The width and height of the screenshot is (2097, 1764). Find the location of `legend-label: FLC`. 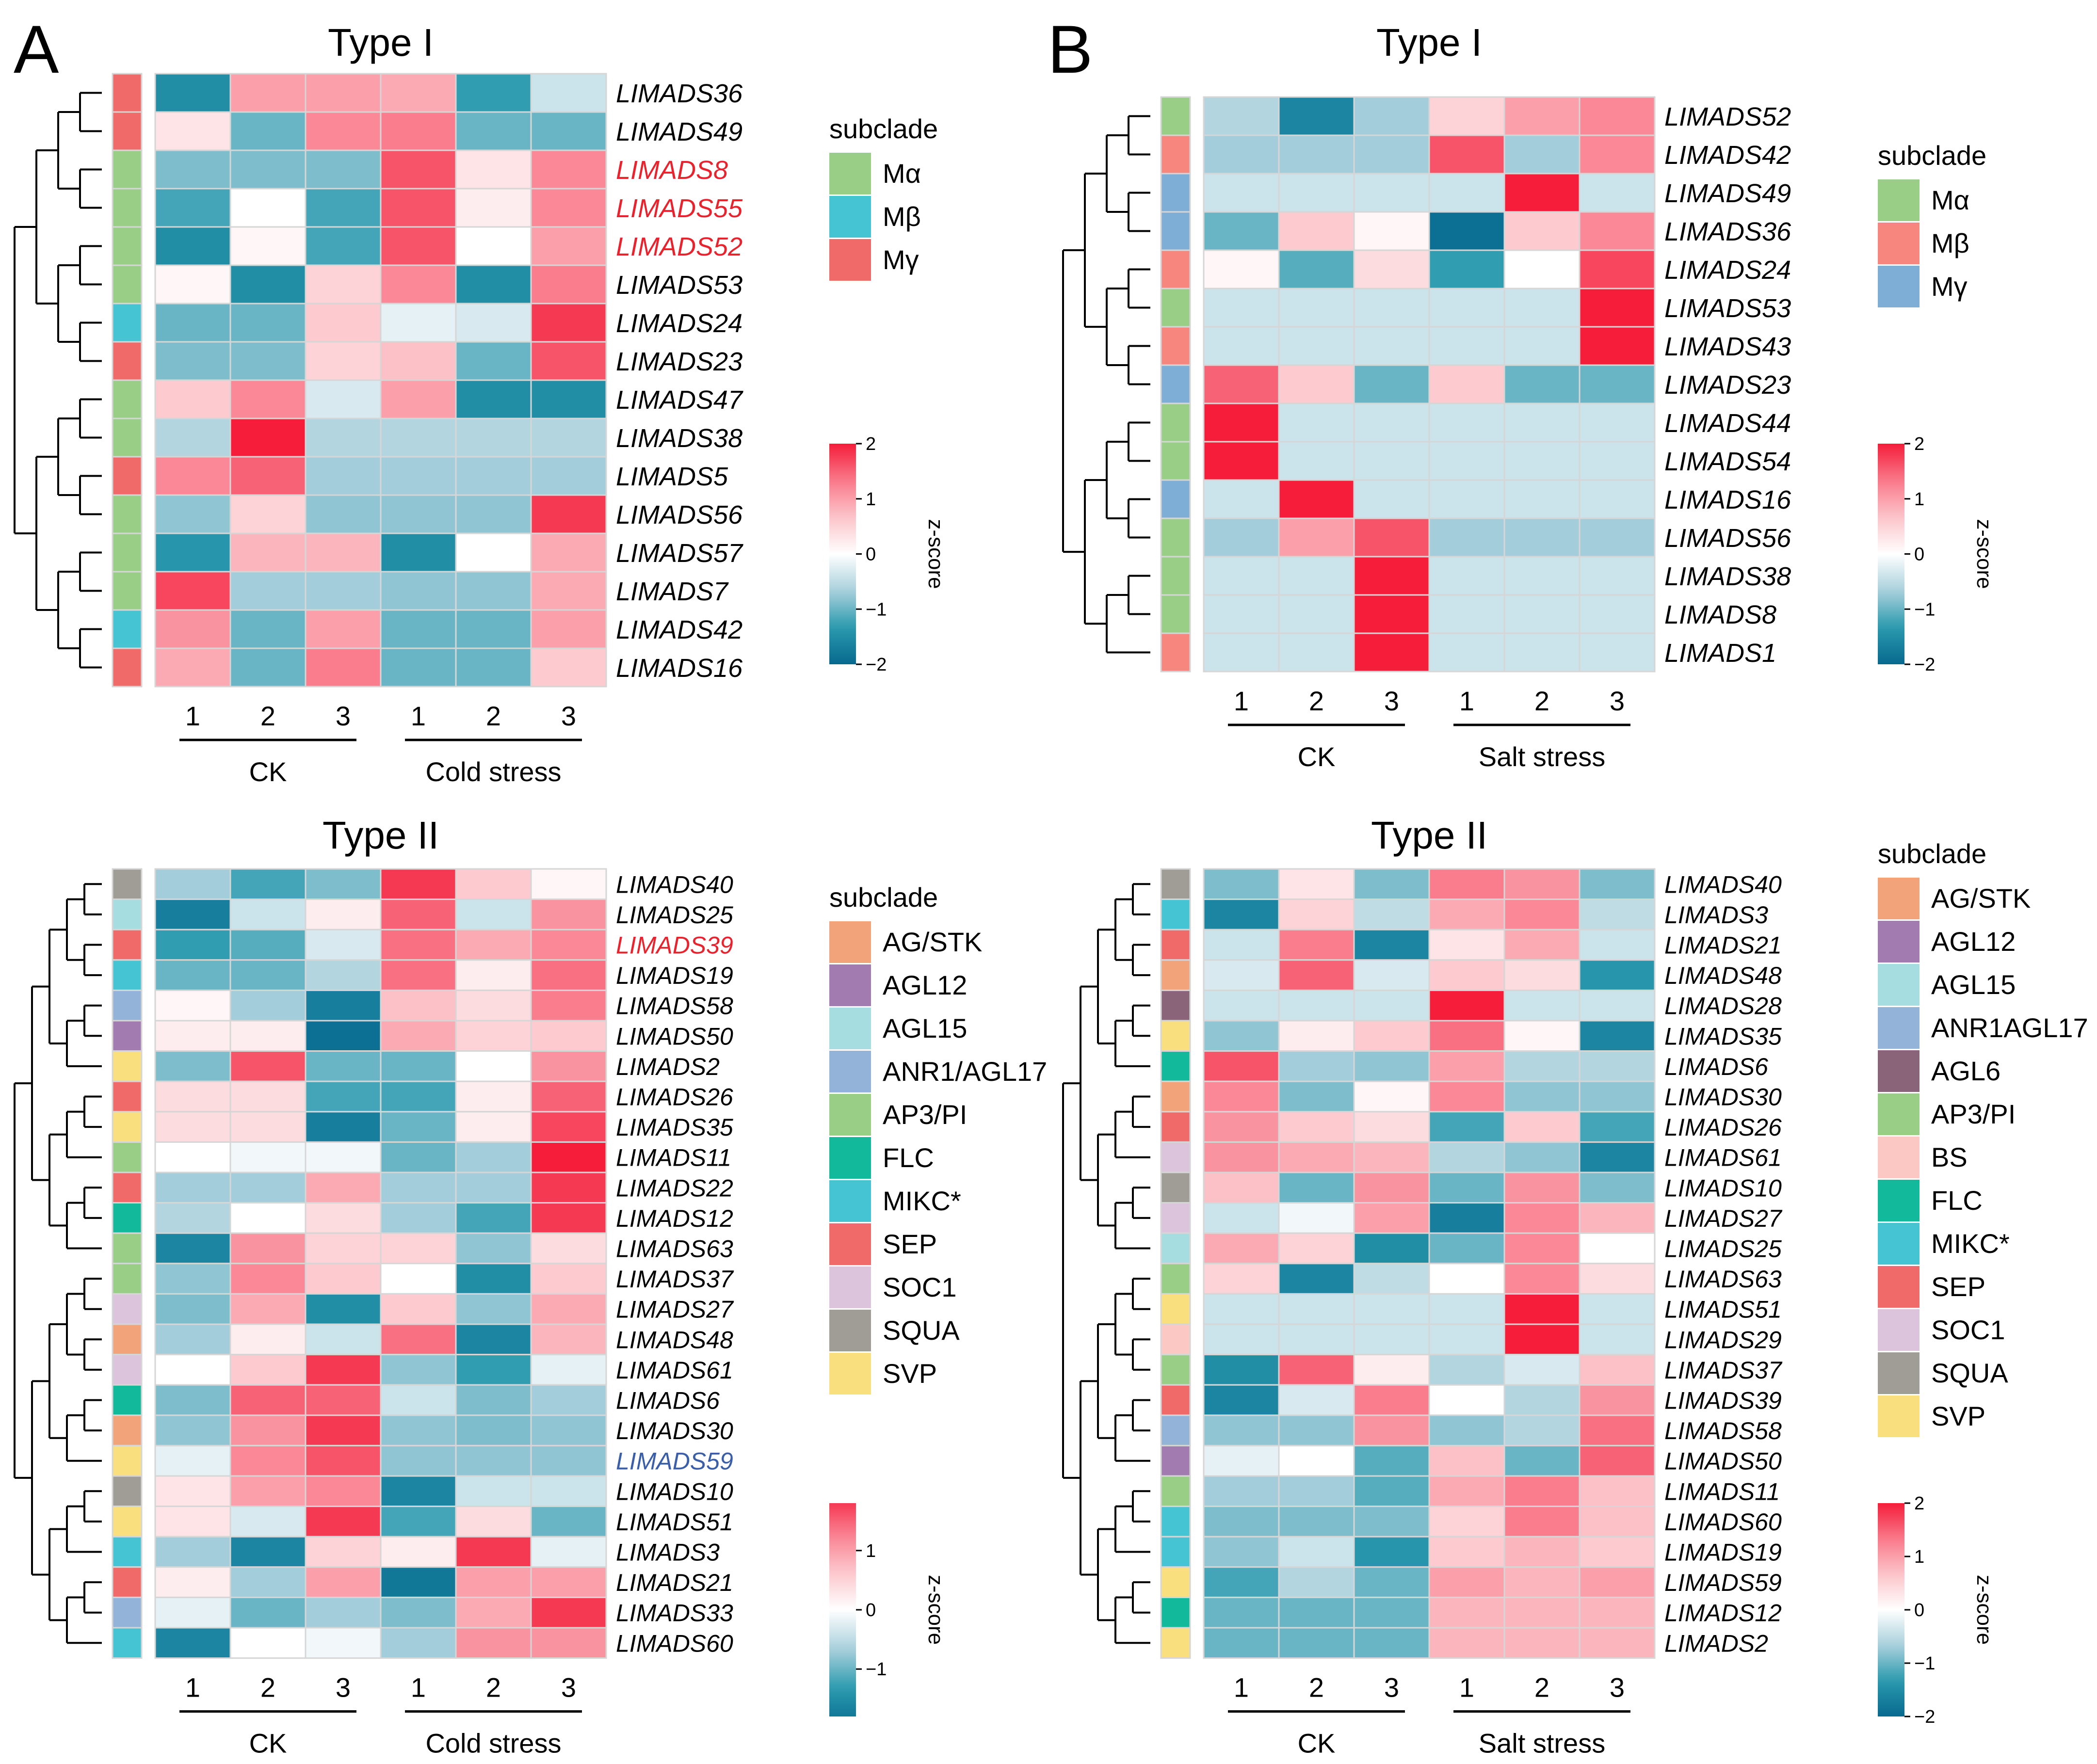

legend-label: FLC is located at coordinates (1957, 1201).